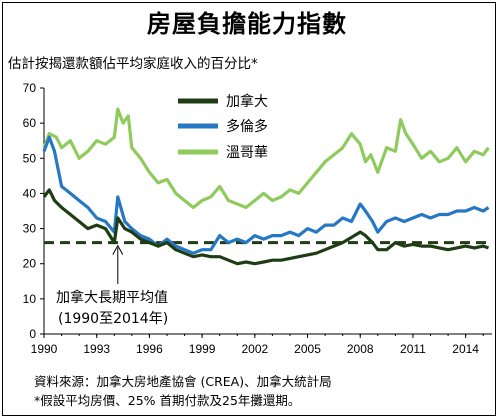 The width and height of the screenshot is (500, 420). I want to click on annotation-group: 加拿大長期平均值 (1990至2014年), so click(112, 285).